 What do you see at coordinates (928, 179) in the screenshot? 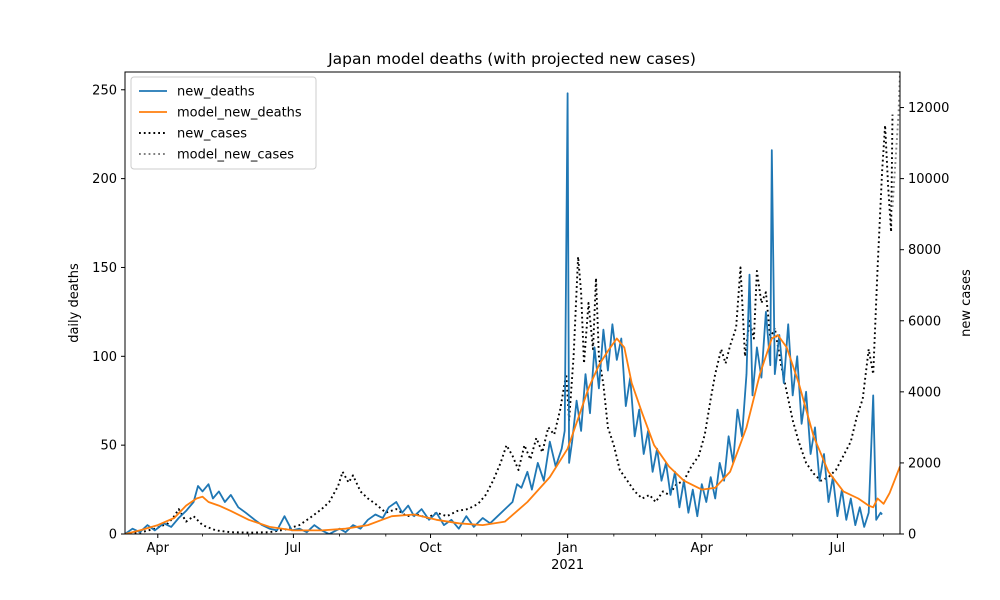
I see `y2-tick-label: 10000` at bounding box center [928, 179].